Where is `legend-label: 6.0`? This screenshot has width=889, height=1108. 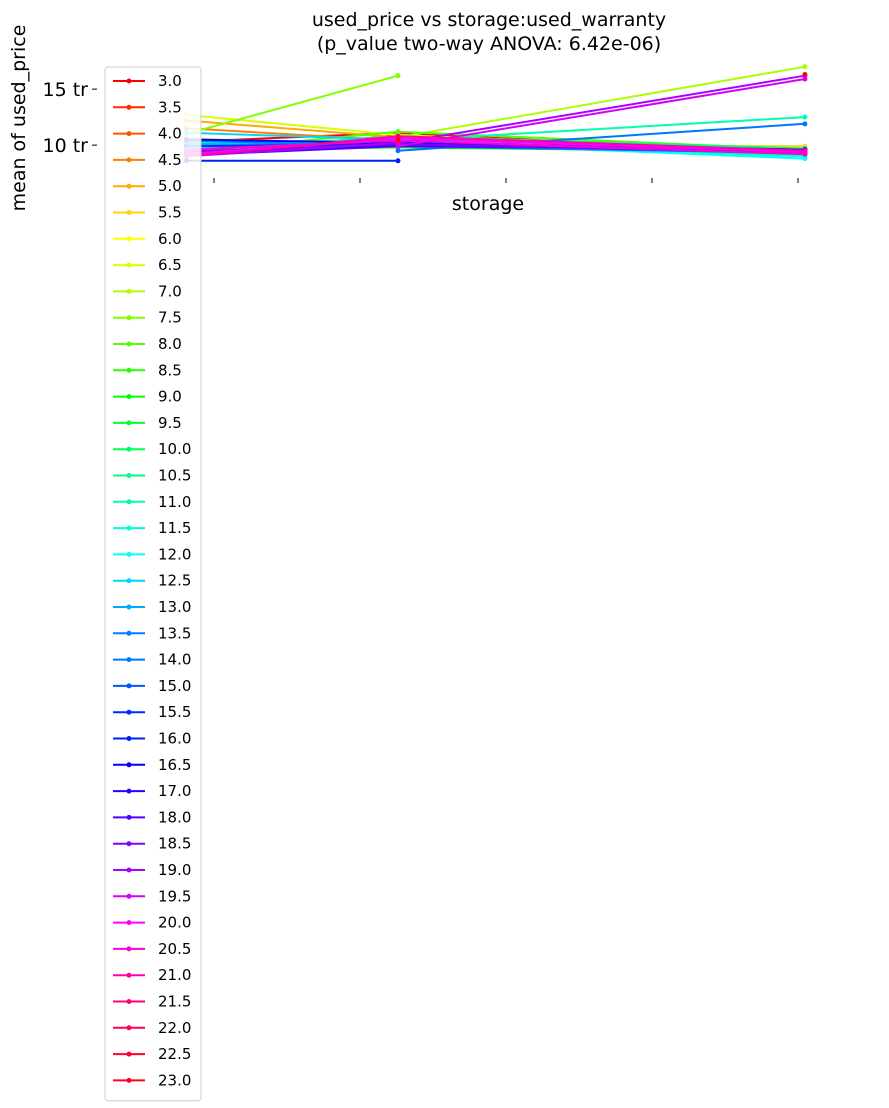
legend-label: 6.0 is located at coordinates (170, 239).